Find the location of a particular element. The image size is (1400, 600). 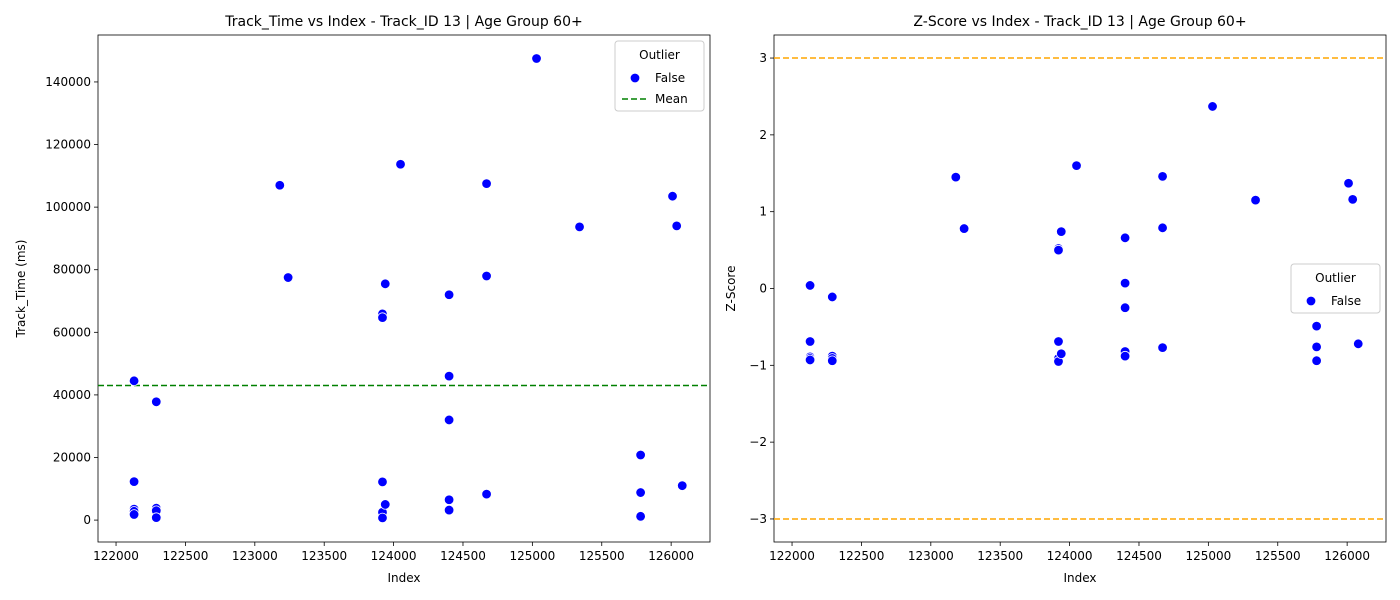

y-tick-label: 3 is located at coordinates (763, 58).